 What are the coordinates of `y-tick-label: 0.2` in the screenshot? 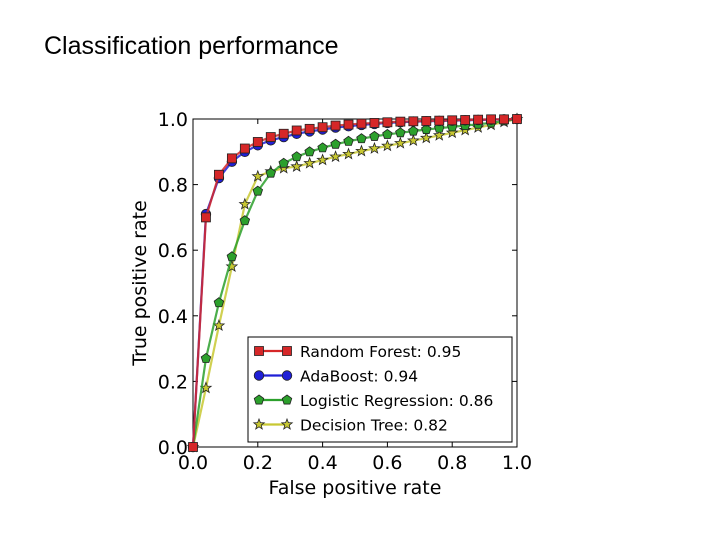 It's located at (173, 382).